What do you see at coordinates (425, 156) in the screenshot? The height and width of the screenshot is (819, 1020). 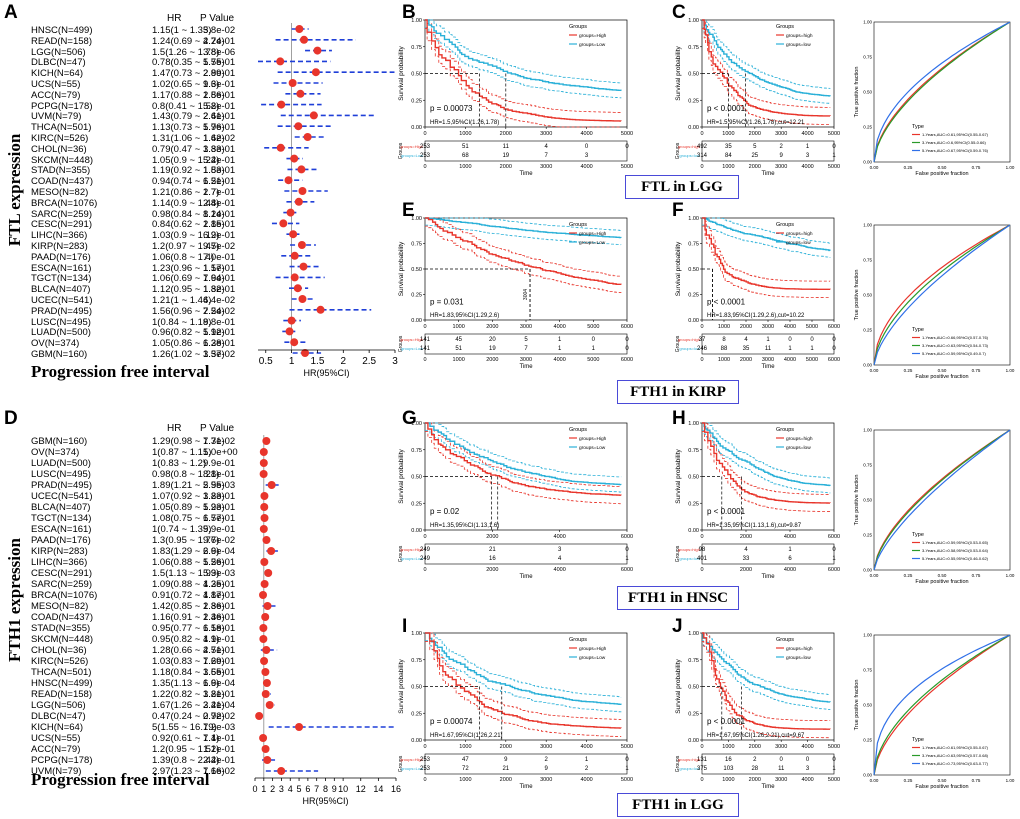 I see `risk-low-value: 253` at bounding box center [425, 156].